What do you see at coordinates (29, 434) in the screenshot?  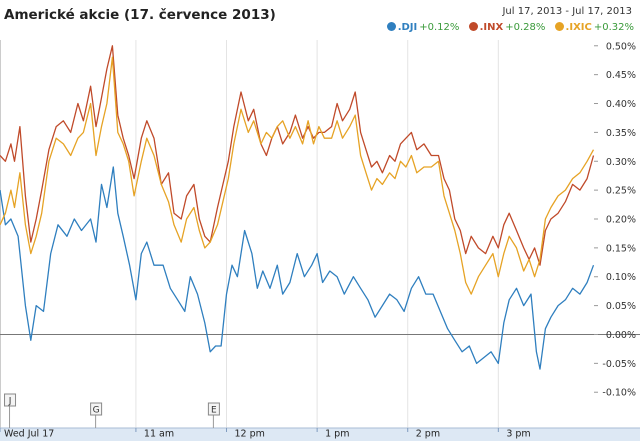 I see `x-tick-label: Wed Jul 17` at bounding box center [29, 434].